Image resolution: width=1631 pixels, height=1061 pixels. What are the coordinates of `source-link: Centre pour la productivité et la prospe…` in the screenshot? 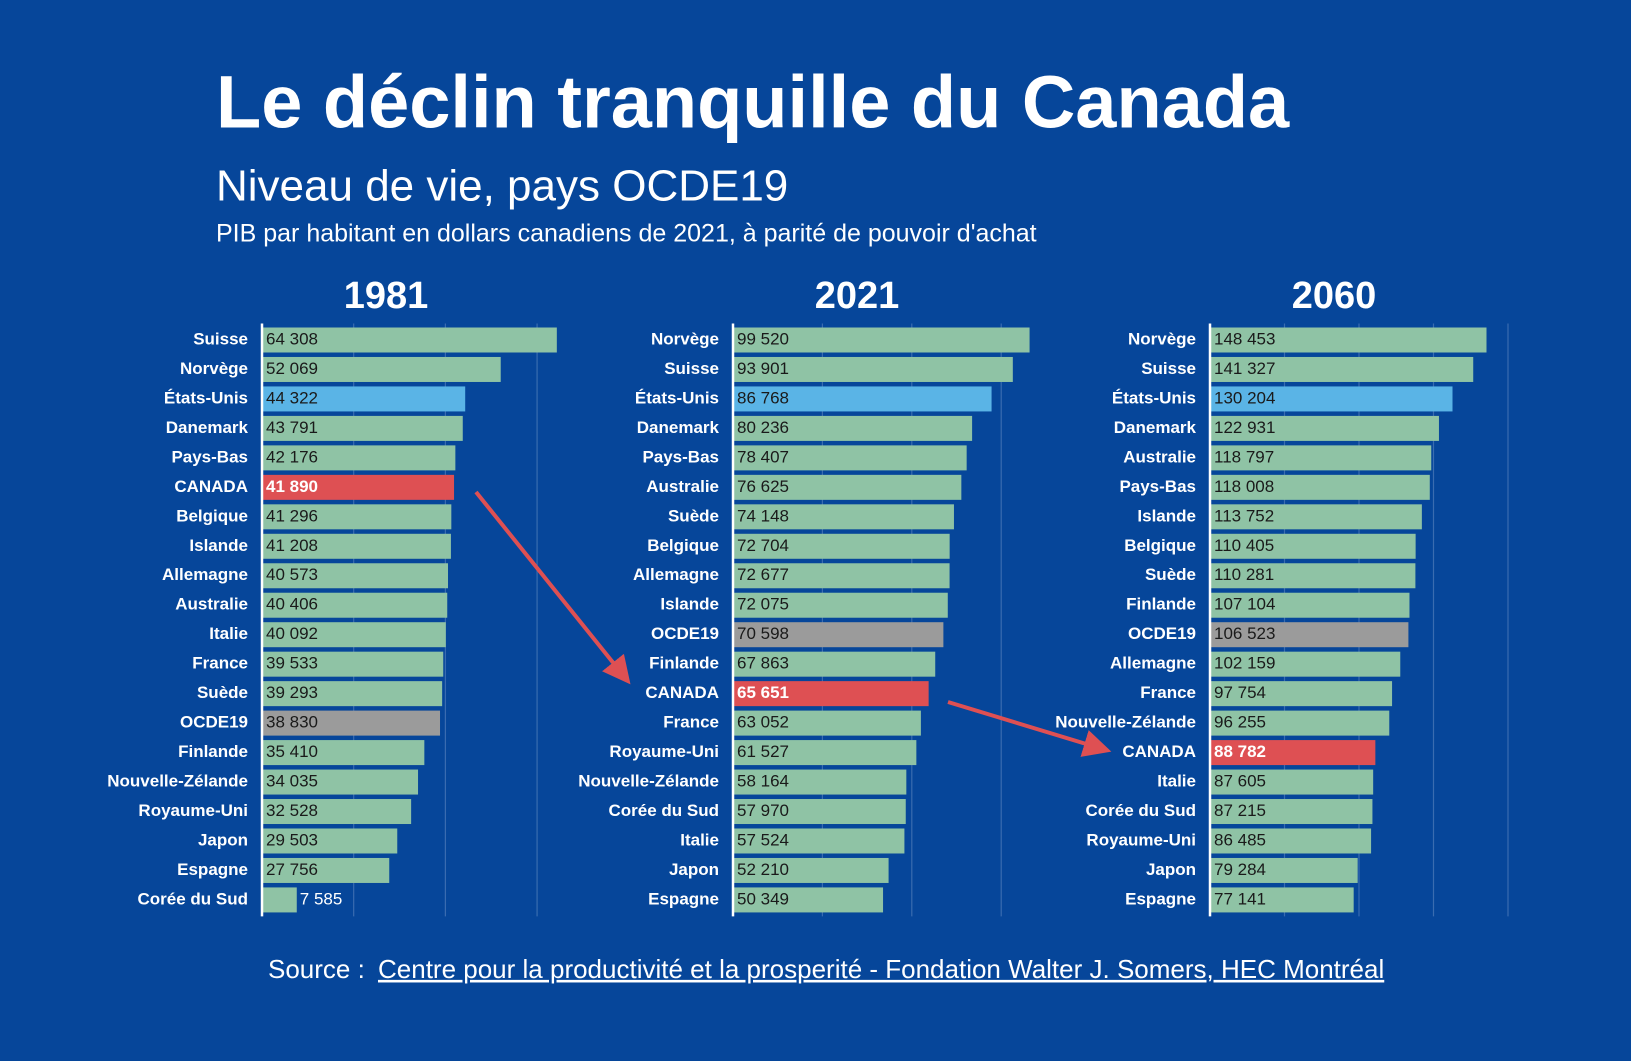 It's located at (881, 969).